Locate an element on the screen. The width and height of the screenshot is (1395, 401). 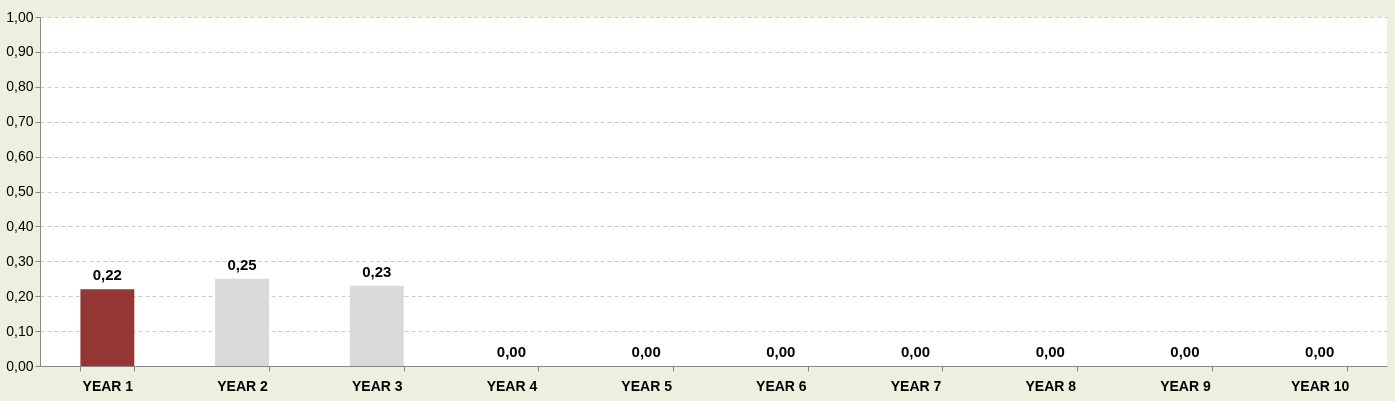
y-tick-label: 0,90 is located at coordinates (20, 51).